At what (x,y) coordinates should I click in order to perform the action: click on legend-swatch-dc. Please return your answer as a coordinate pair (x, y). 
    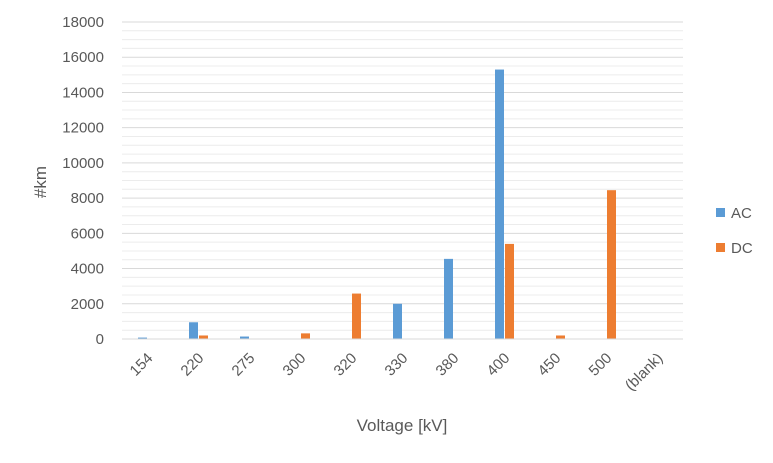
    Looking at the image, I should click on (720, 247).